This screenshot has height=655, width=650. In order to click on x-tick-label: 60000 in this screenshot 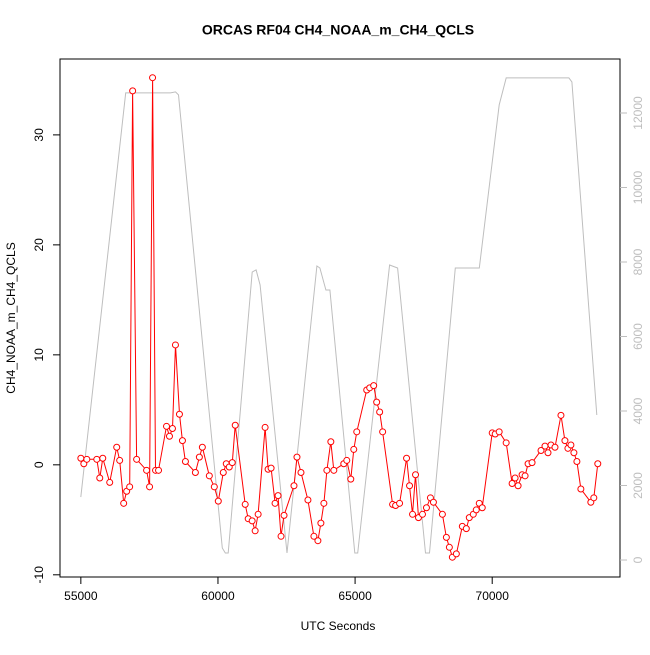, I will do `click(218, 596)`.